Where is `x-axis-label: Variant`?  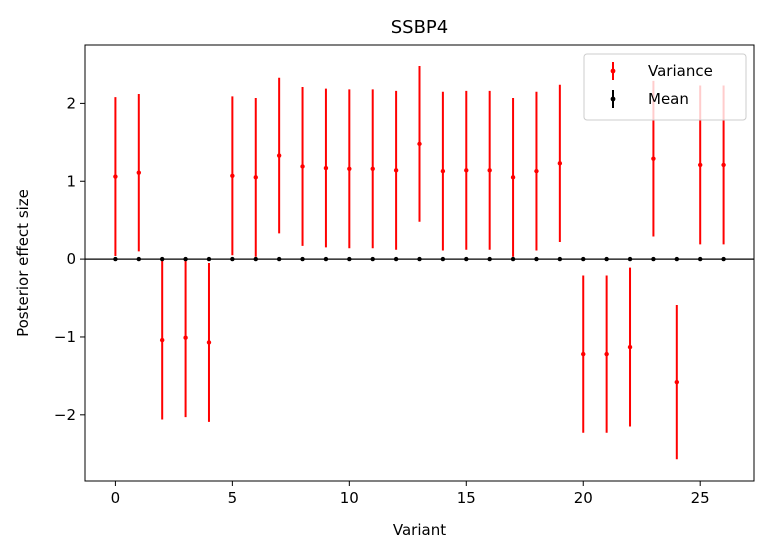 x-axis-label: Variant is located at coordinates (419, 530).